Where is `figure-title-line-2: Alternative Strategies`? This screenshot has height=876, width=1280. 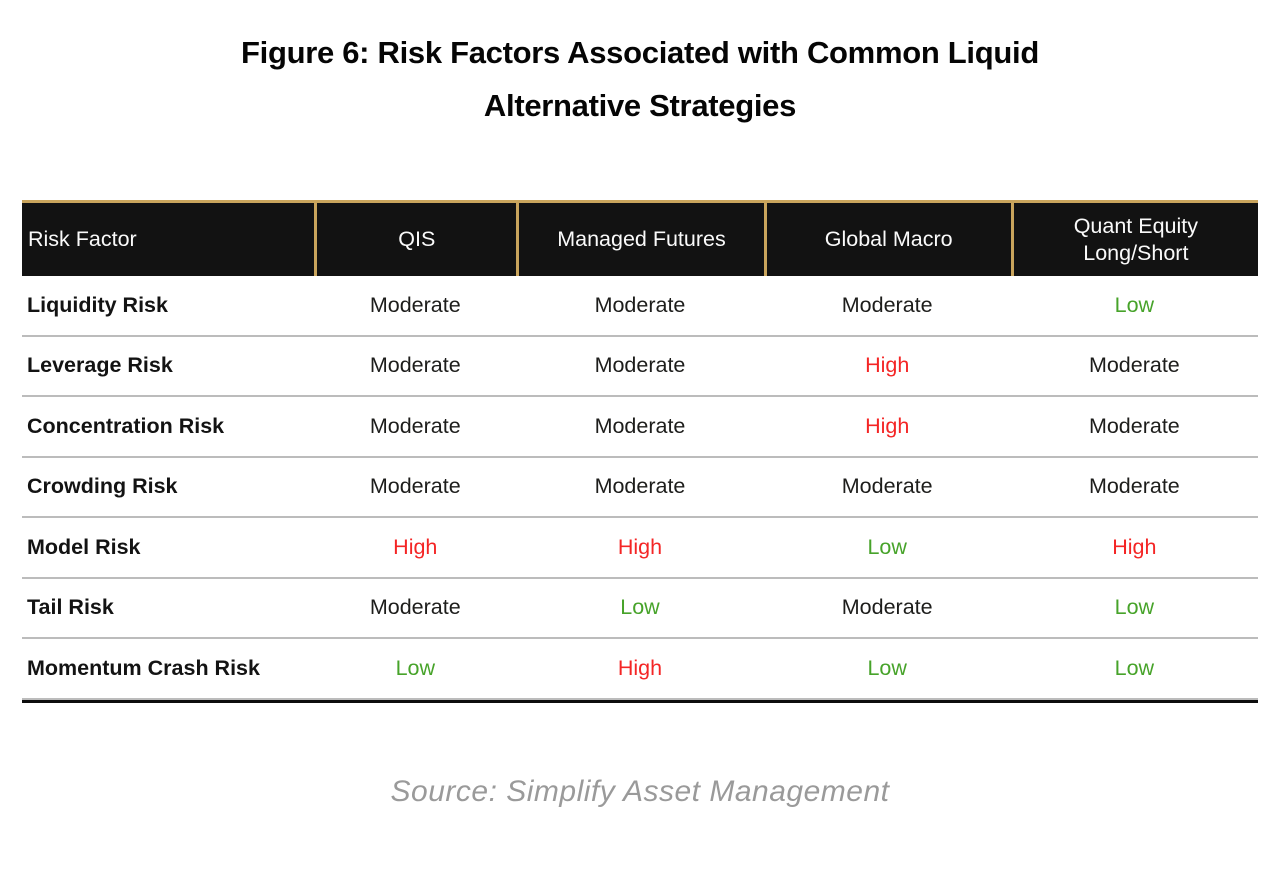 figure-title-line-2: Alternative Strategies is located at coordinates (640, 105).